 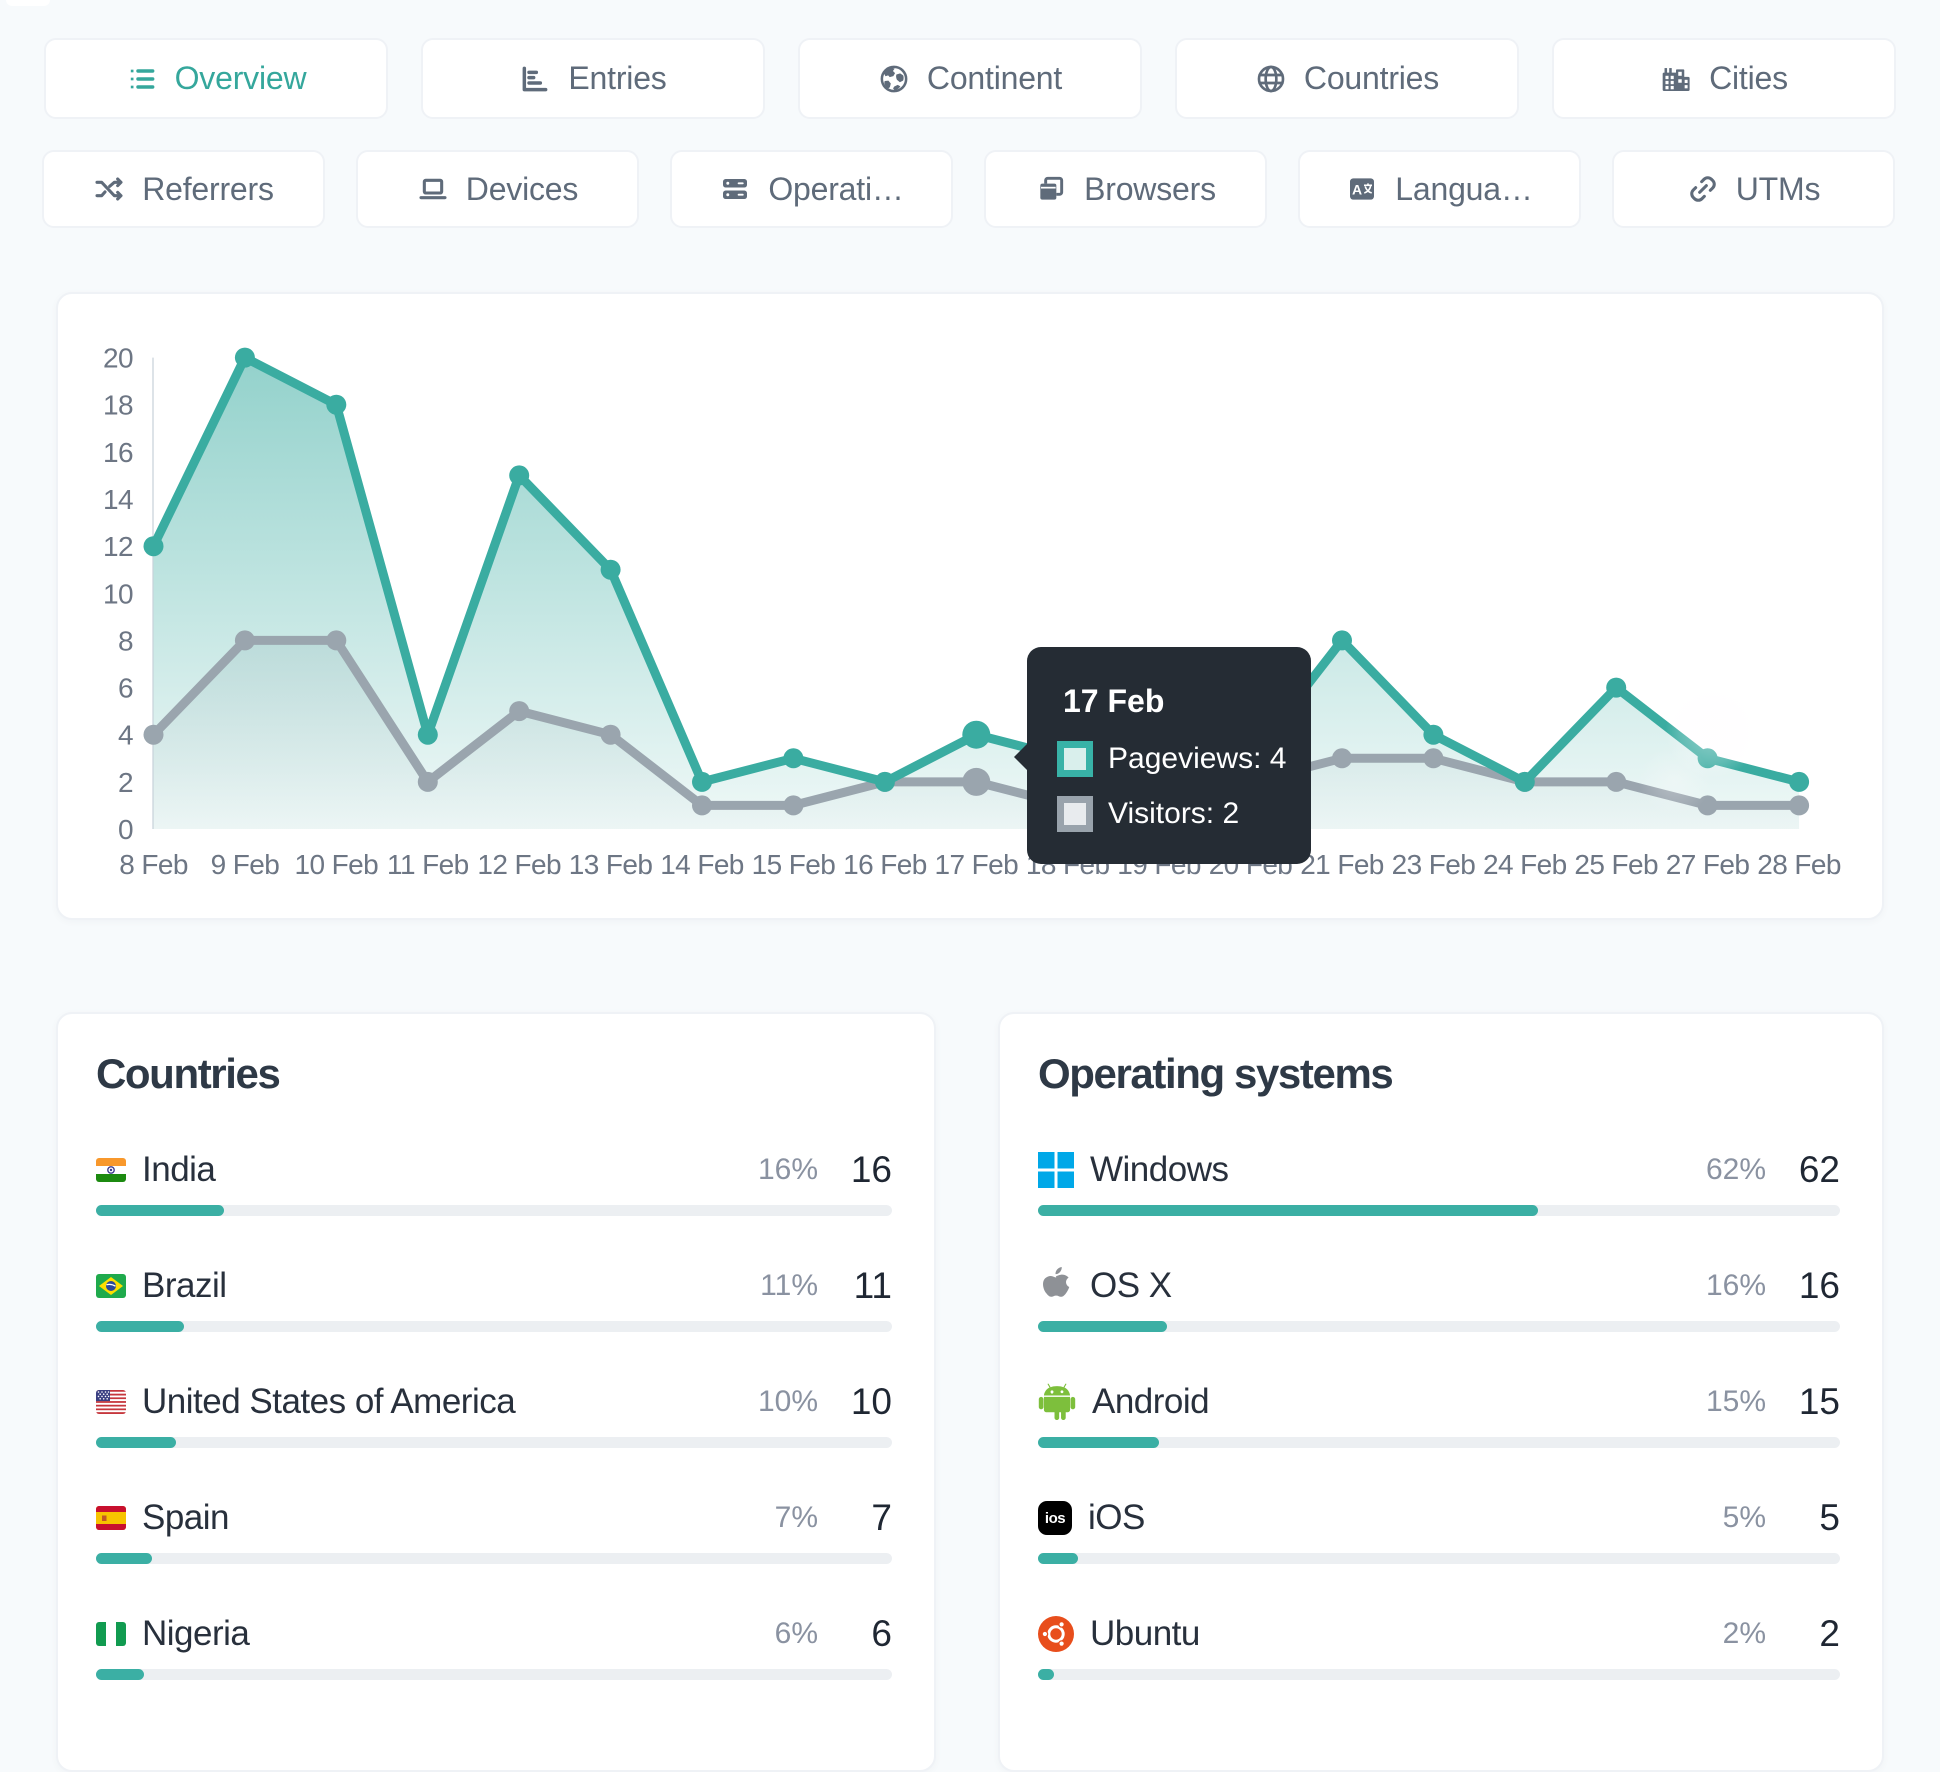 I want to click on svg-text: 11 Feb, so click(x=428, y=864).